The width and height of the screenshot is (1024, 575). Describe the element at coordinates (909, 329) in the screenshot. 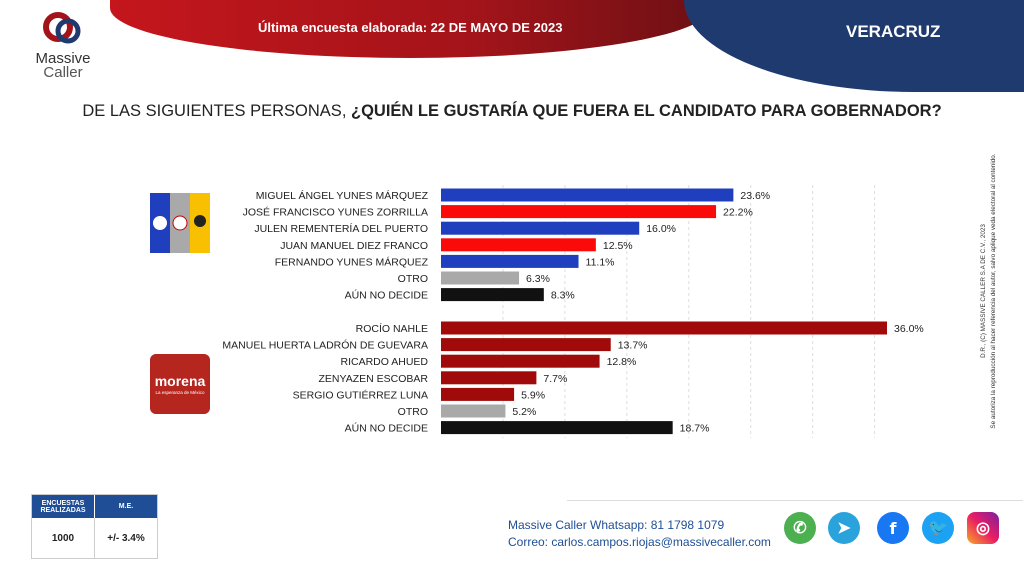

I see `data-label: 36.0%` at that location.